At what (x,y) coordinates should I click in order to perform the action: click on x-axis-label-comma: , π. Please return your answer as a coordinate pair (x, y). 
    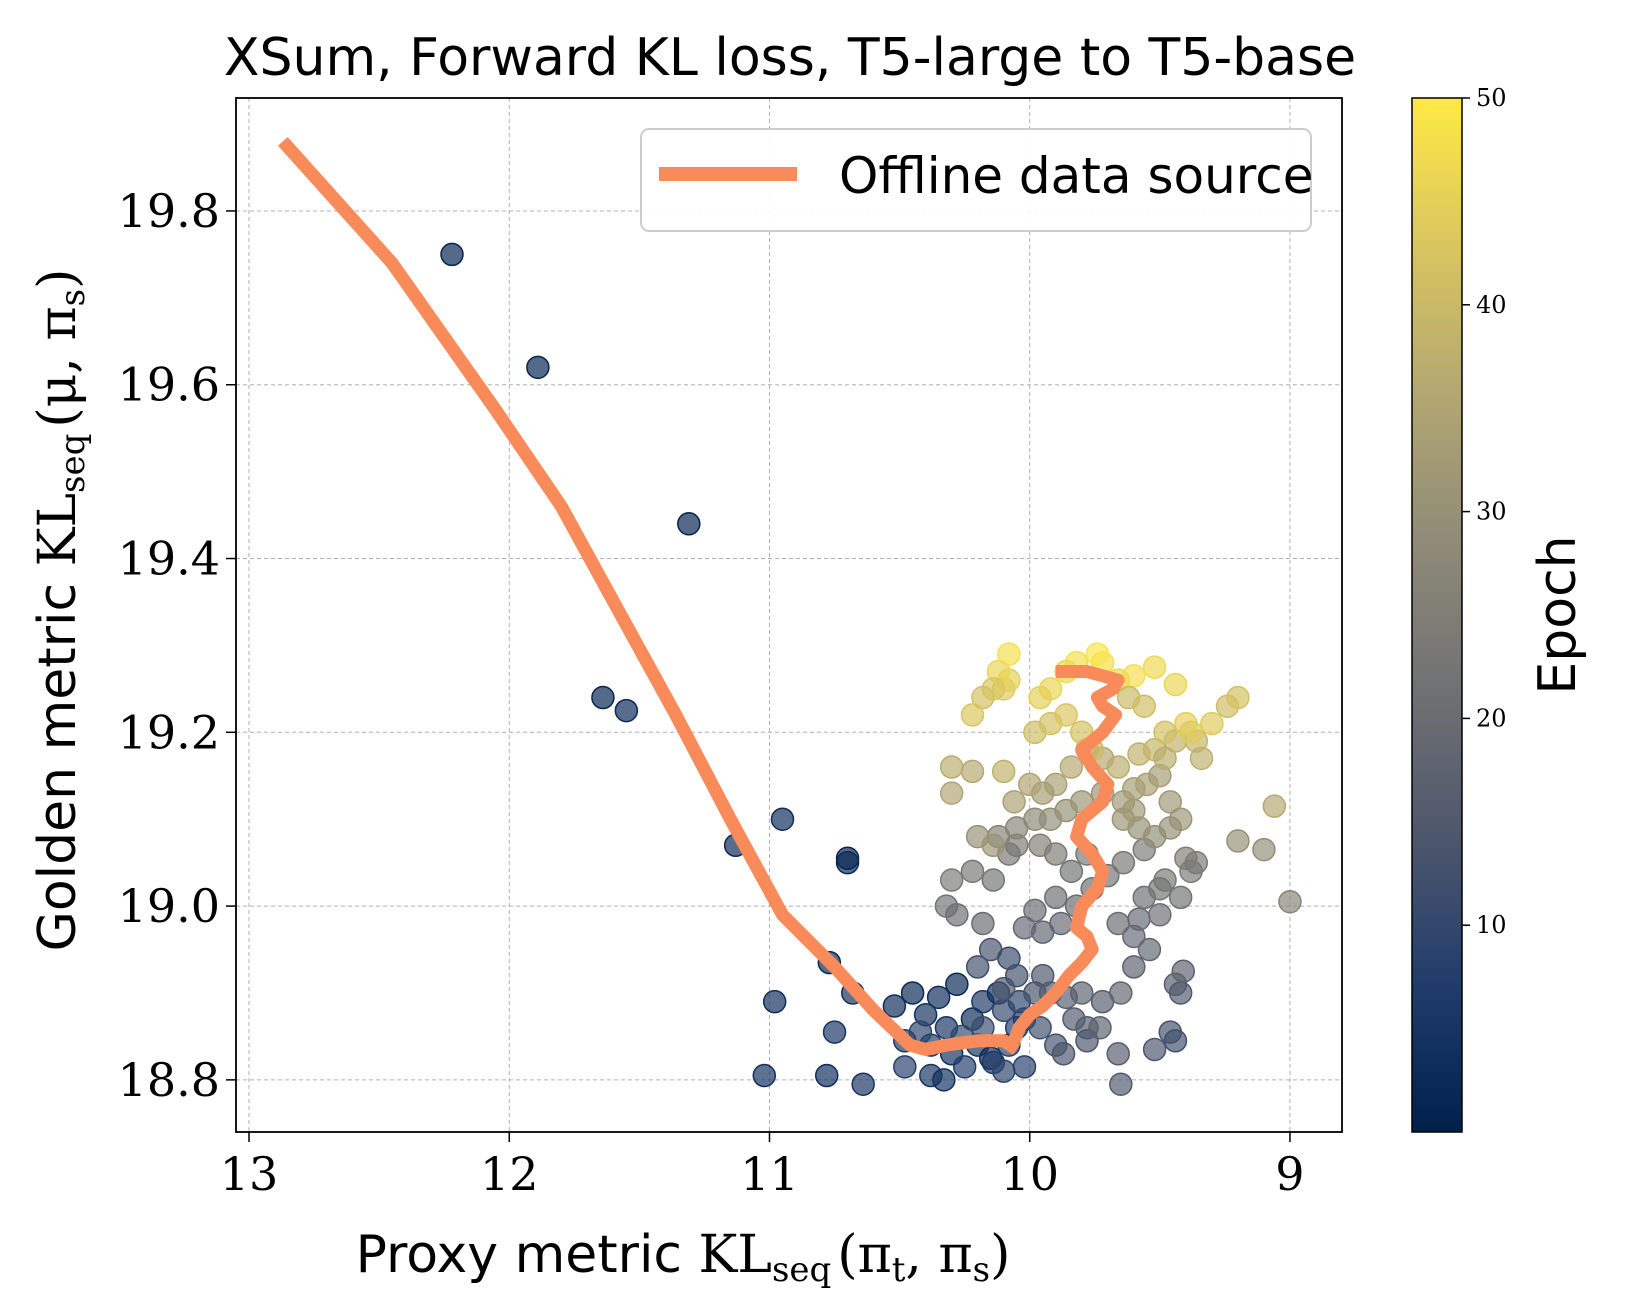
    Looking at the image, I should click on (938, 1255).